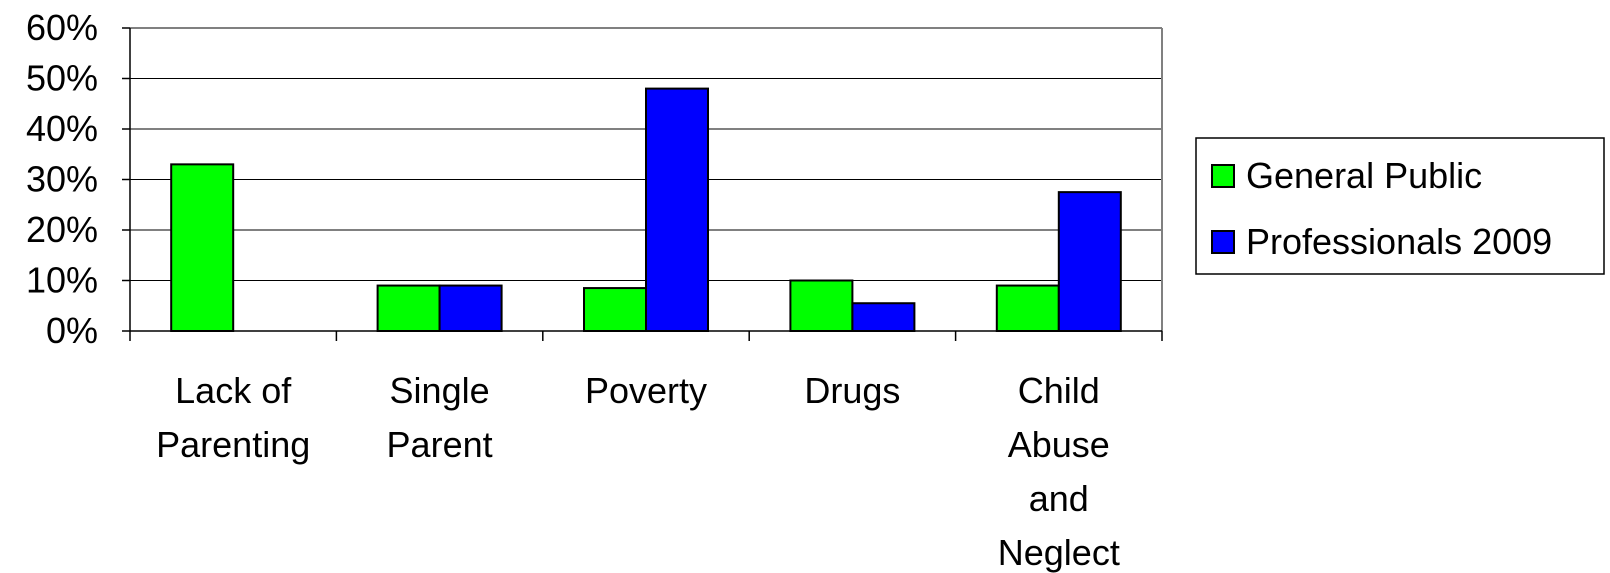 This screenshot has width=1610, height=573. What do you see at coordinates (62, 229) in the screenshot?
I see `y-tick-label-2: 20%` at bounding box center [62, 229].